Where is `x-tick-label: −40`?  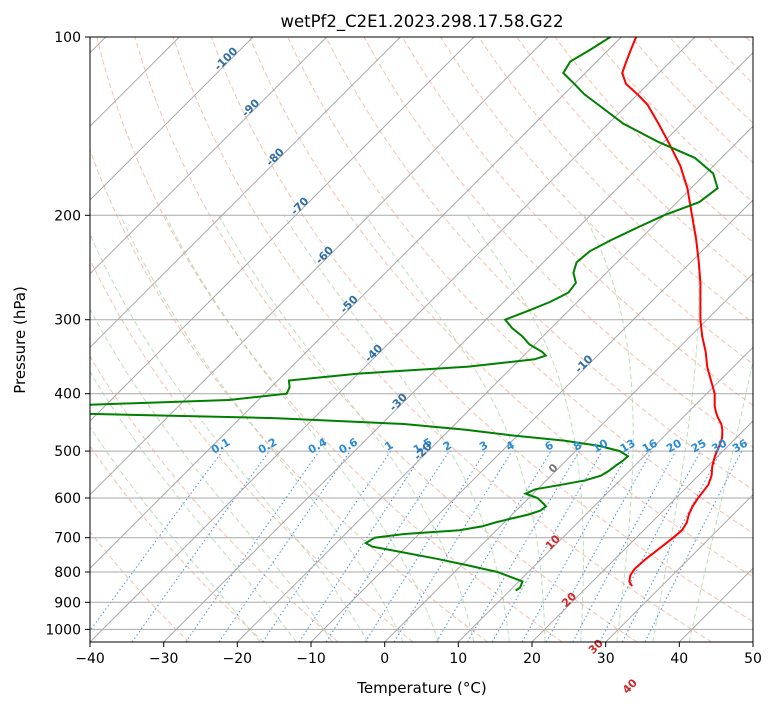 x-tick-label: −40 is located at coordinates (90, 659).